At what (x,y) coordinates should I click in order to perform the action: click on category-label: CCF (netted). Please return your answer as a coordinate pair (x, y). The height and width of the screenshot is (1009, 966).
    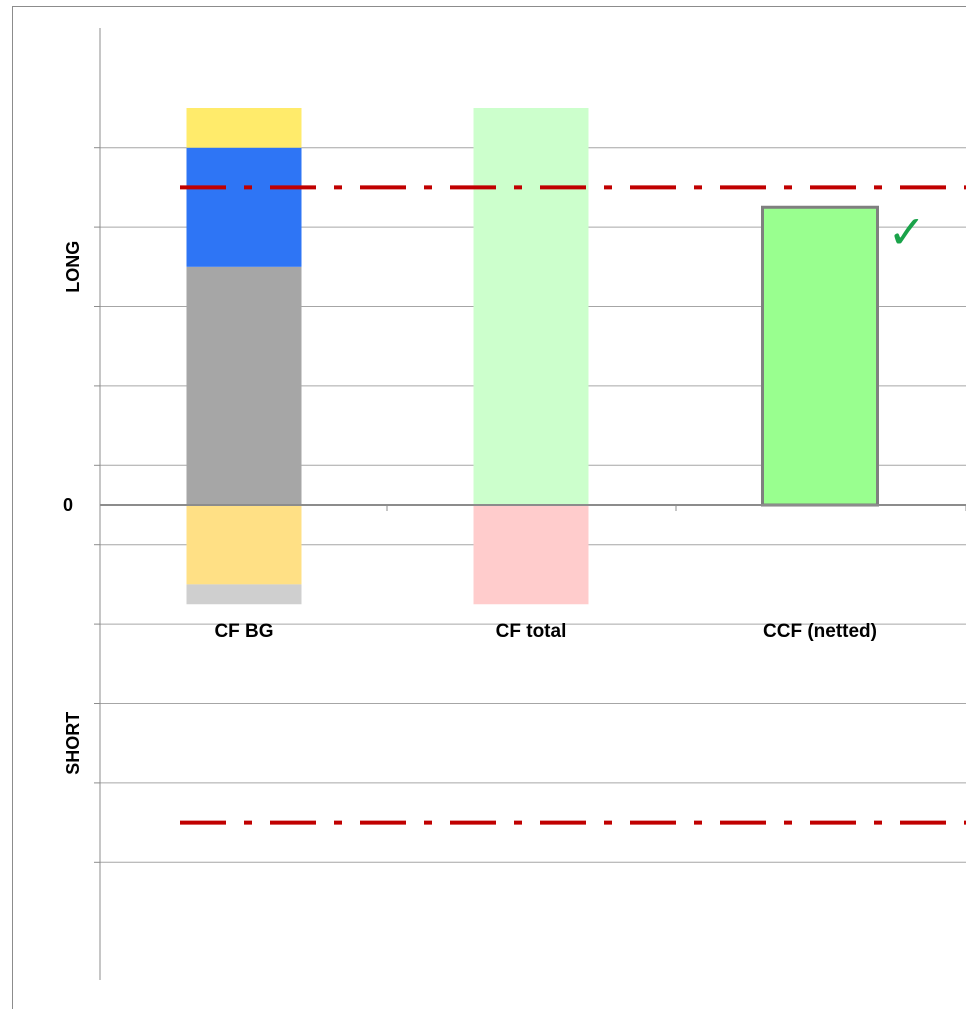
    Looking at the image, I should click on (820, 631).